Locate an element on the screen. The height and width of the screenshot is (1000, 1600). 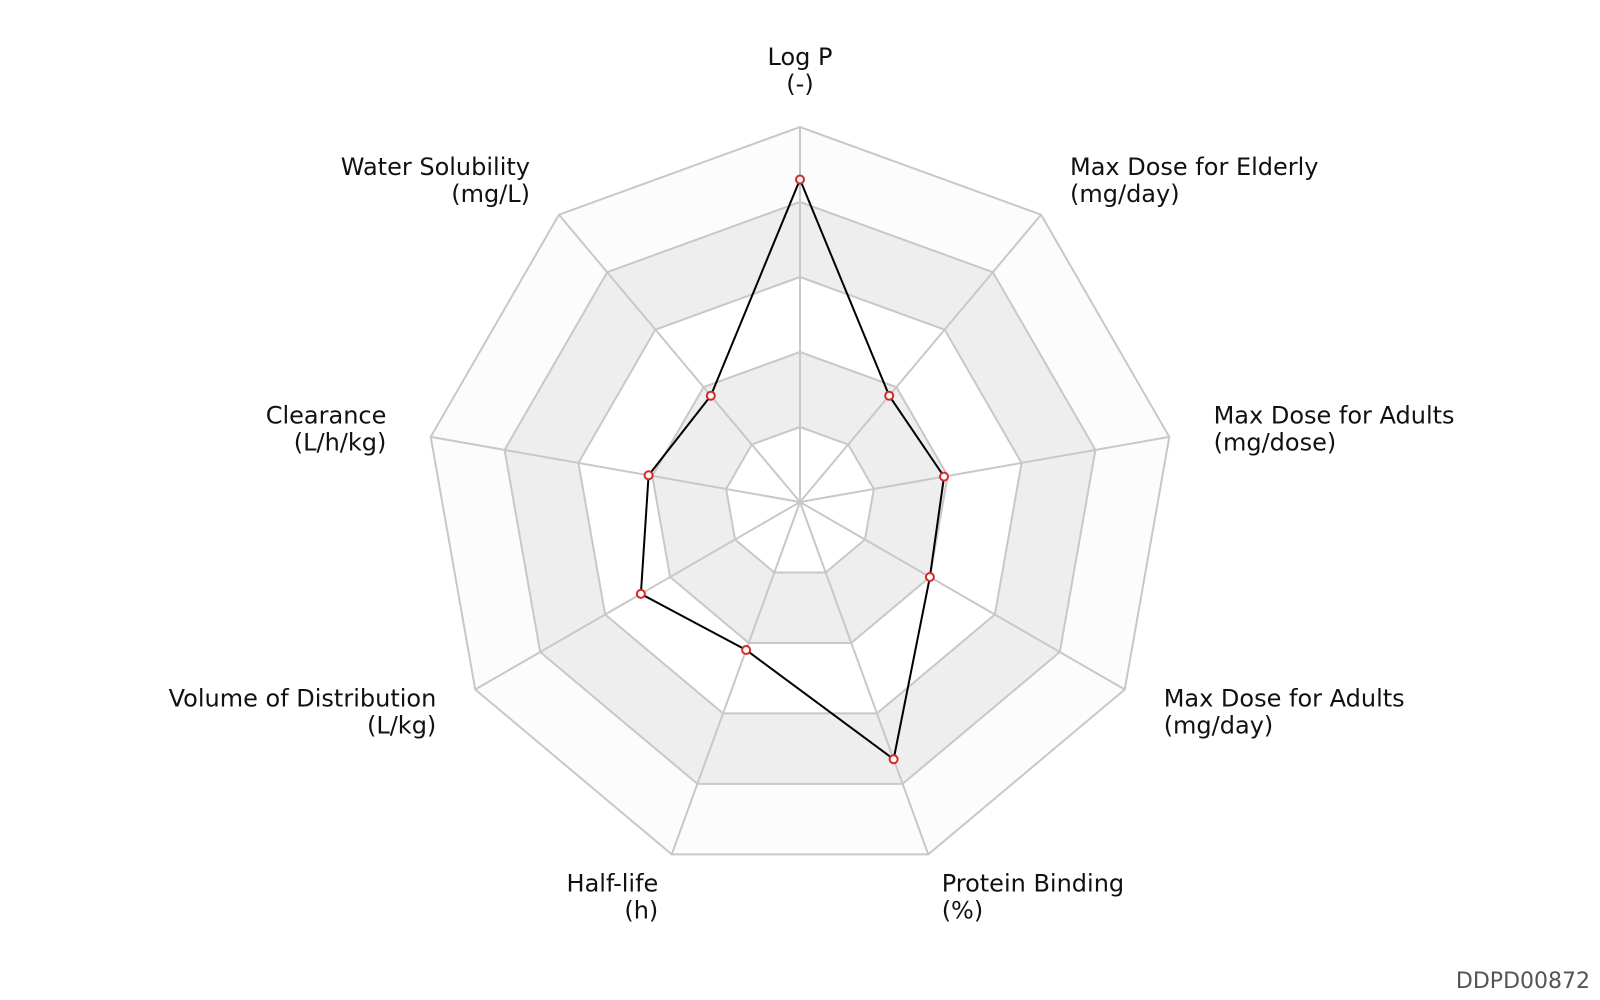
axis-label-3-unit: (mg/dose) is located at coordinates (1275, 443).